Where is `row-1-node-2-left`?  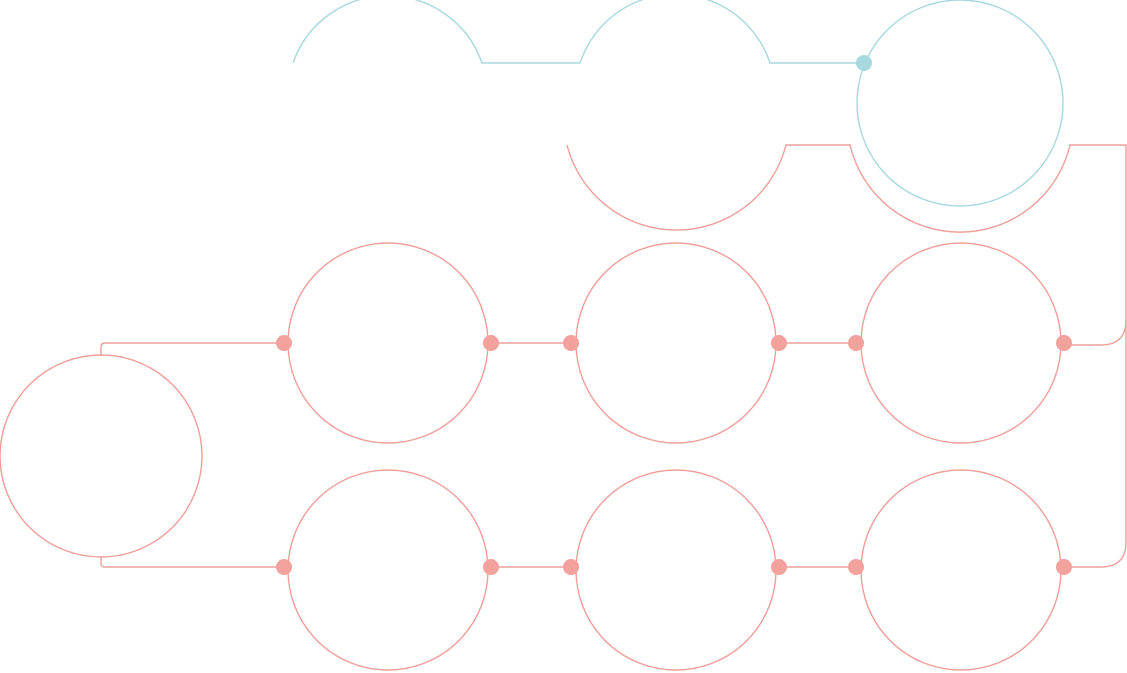
row-1-node-2-left is located at coordinates (571, 343).